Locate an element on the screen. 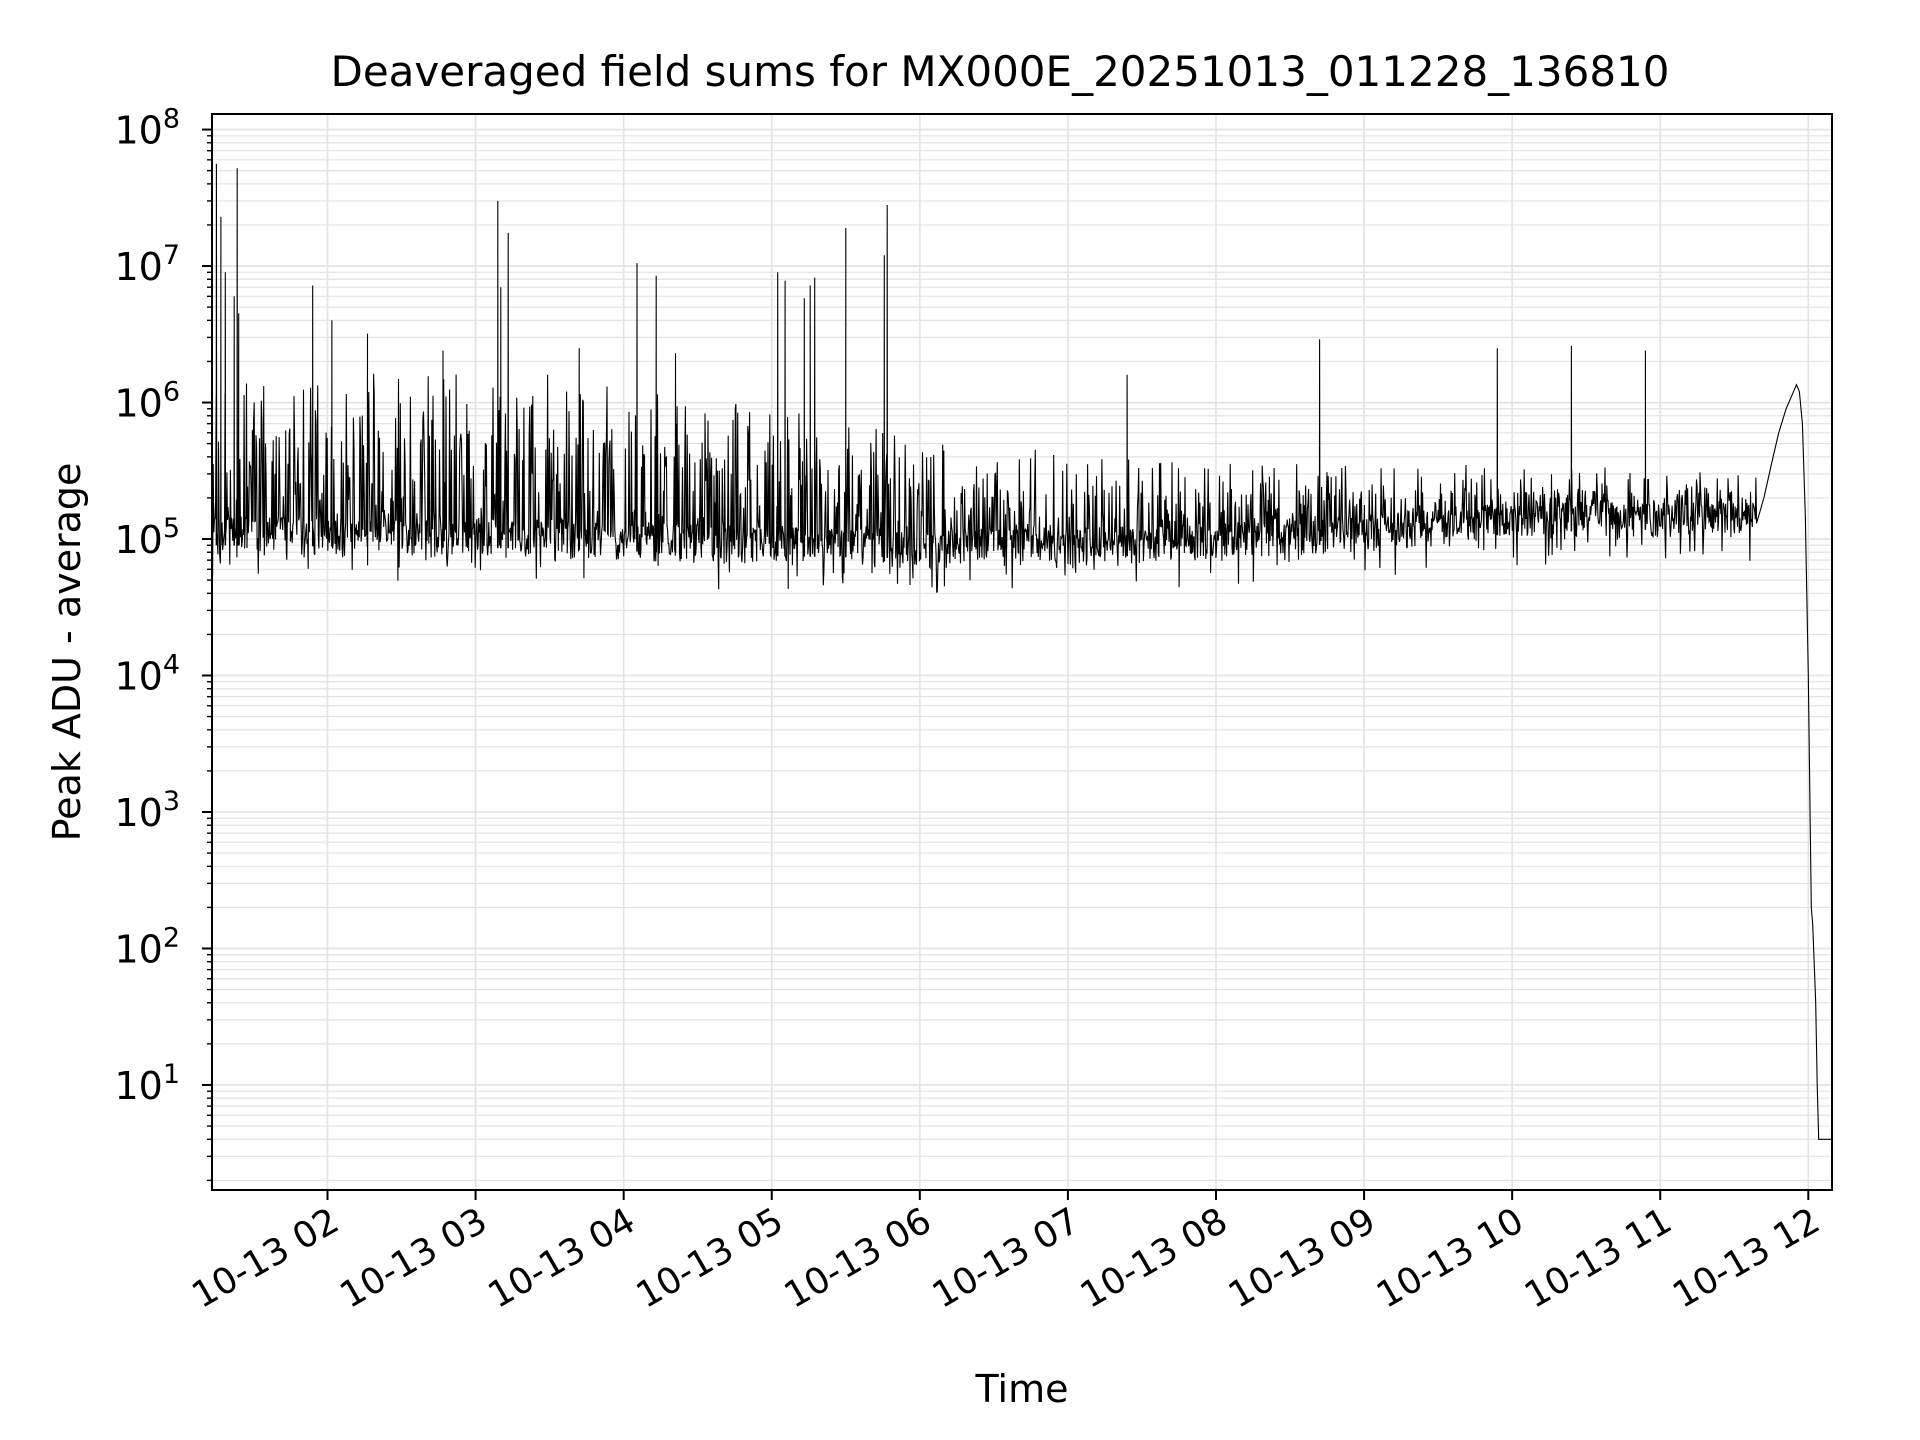  y-tick-label-exponent: 2 is located at coordinates (171, 937).